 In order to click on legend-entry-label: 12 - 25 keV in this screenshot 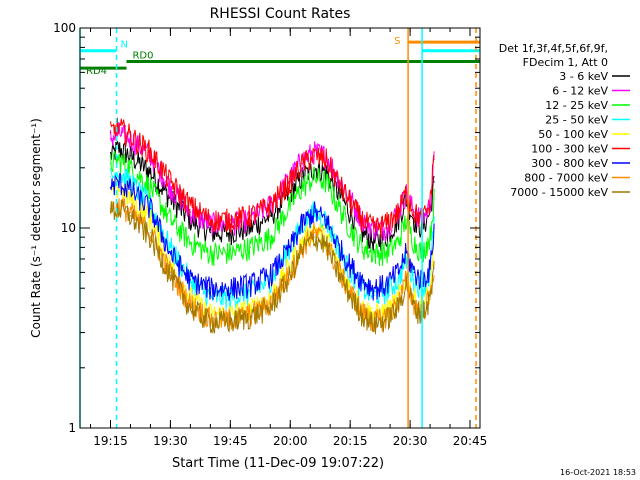, I will do `click(576, 105)`.